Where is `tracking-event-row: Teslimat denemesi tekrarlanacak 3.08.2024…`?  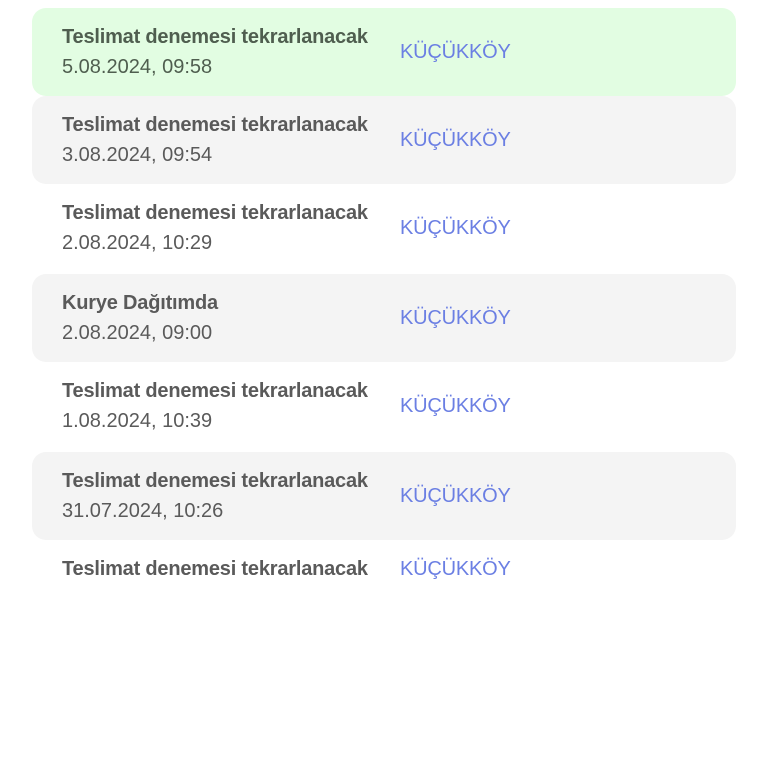 tracking-event-row: Teslimat denemesi tekrarlanacak 3.08.2024… is located at coordinates (384, 140).